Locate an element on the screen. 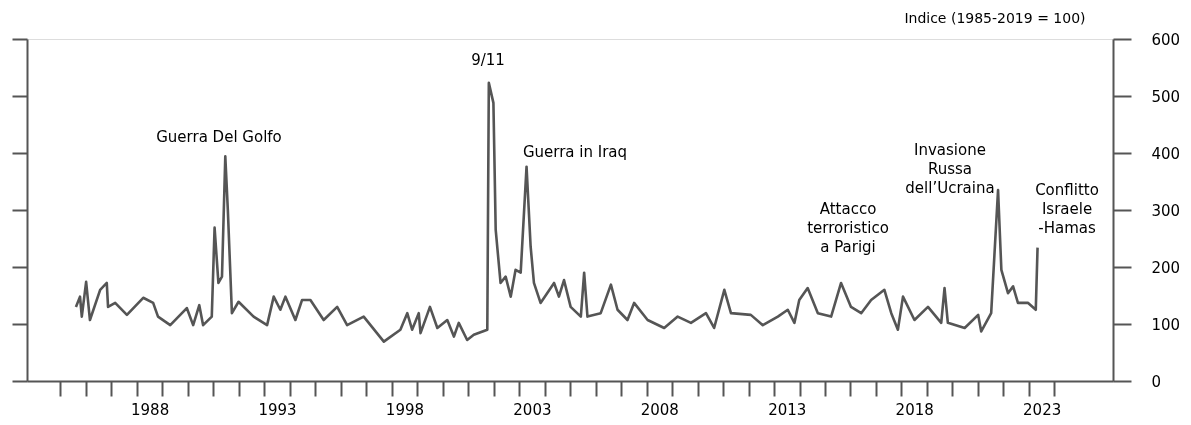 This screenshot has height=425, width=1191. x-tick-label: 1998 is located at coordinates (405, 409).